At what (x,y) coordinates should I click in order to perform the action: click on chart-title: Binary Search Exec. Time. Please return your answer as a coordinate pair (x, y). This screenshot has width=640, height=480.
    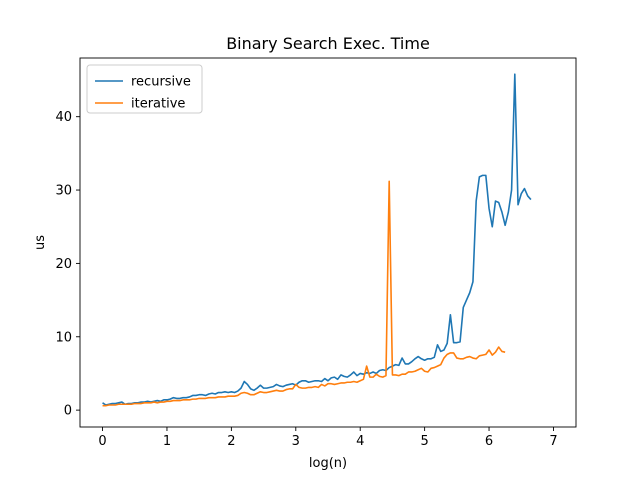
    Looking at the image, I should click on (328, 43).